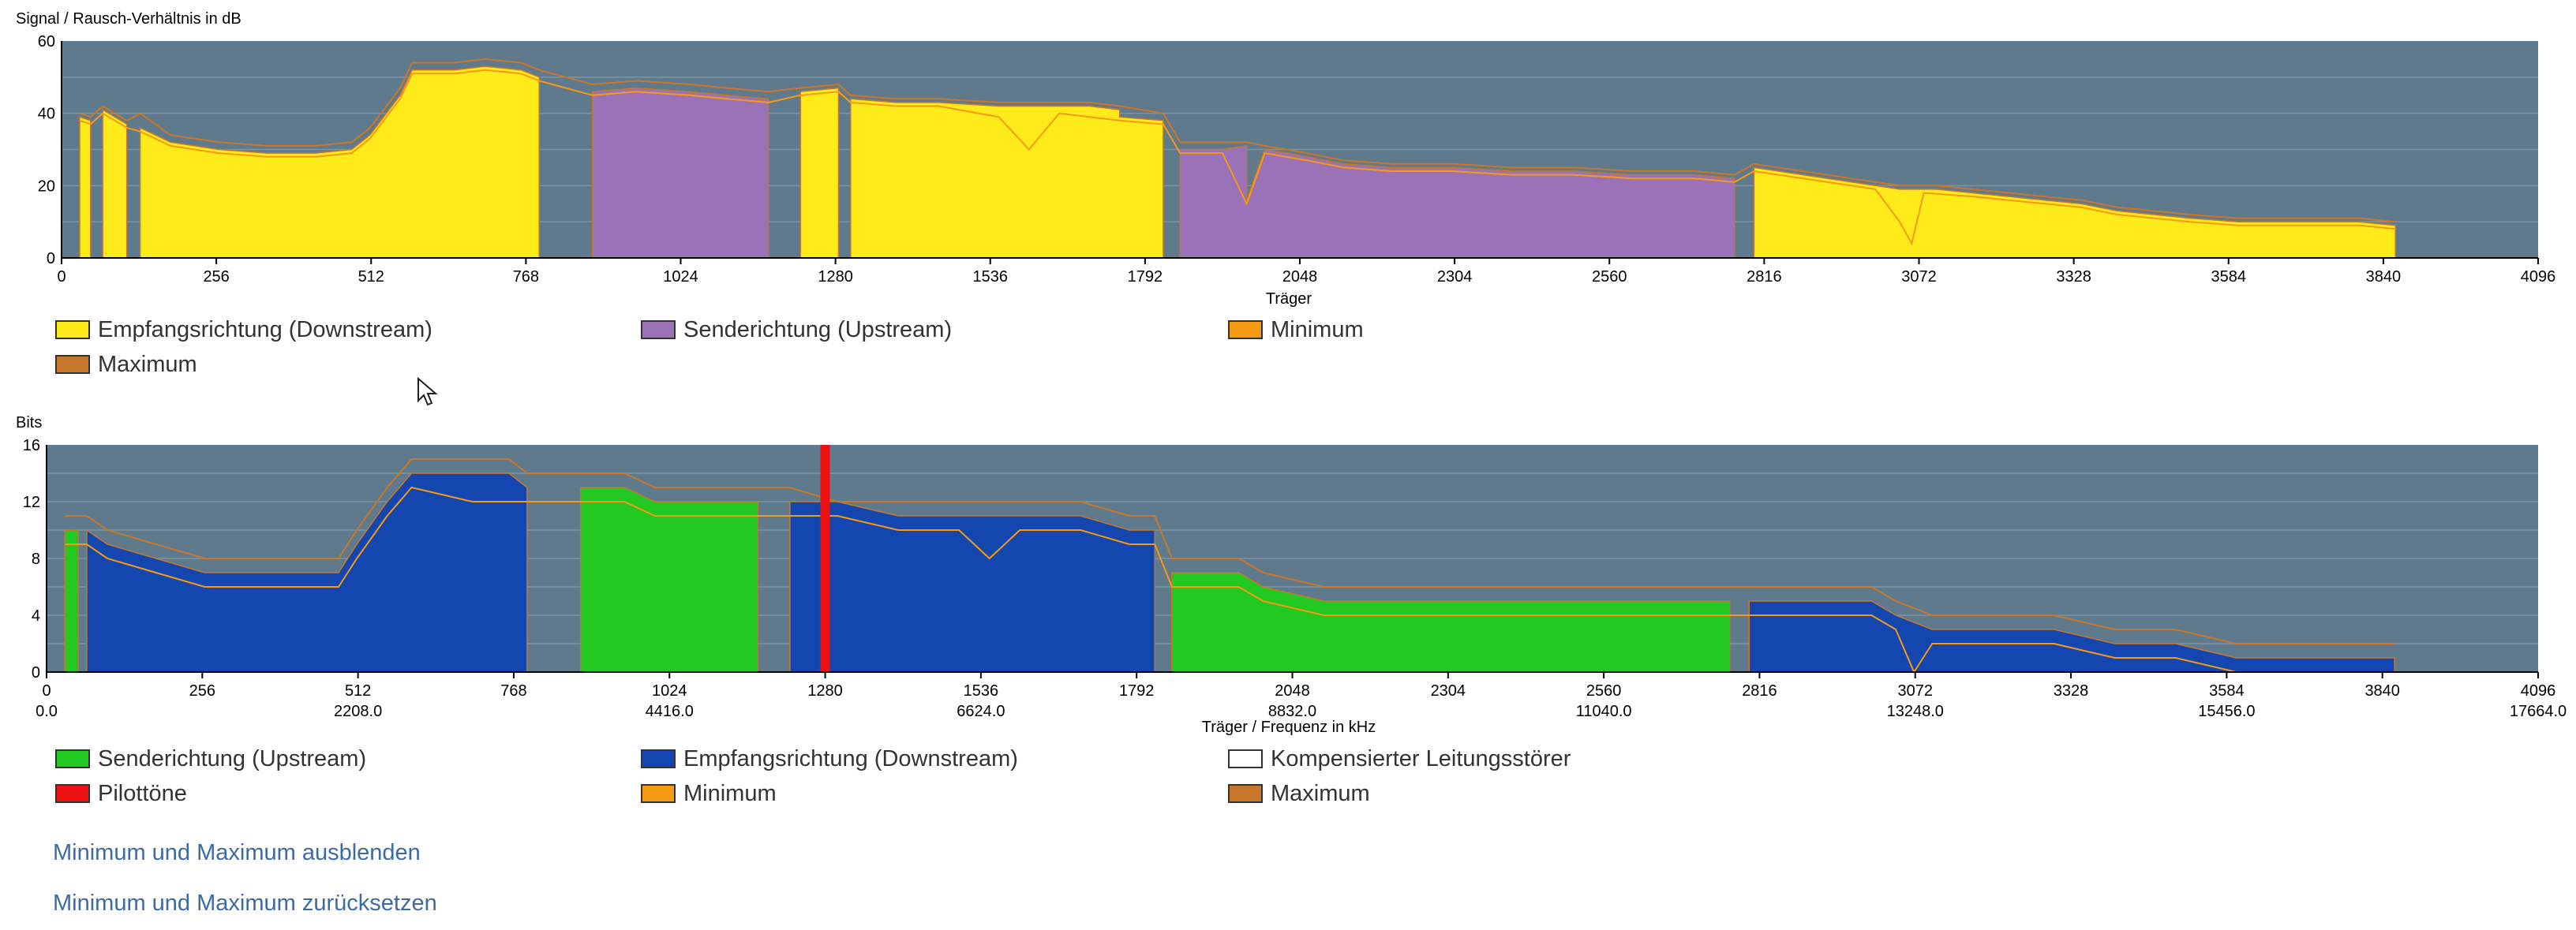 Image resolution: width=2576 pixels, height=930 pixels. I want to click on bits-xtick-label: 1280, so click(825, 691).